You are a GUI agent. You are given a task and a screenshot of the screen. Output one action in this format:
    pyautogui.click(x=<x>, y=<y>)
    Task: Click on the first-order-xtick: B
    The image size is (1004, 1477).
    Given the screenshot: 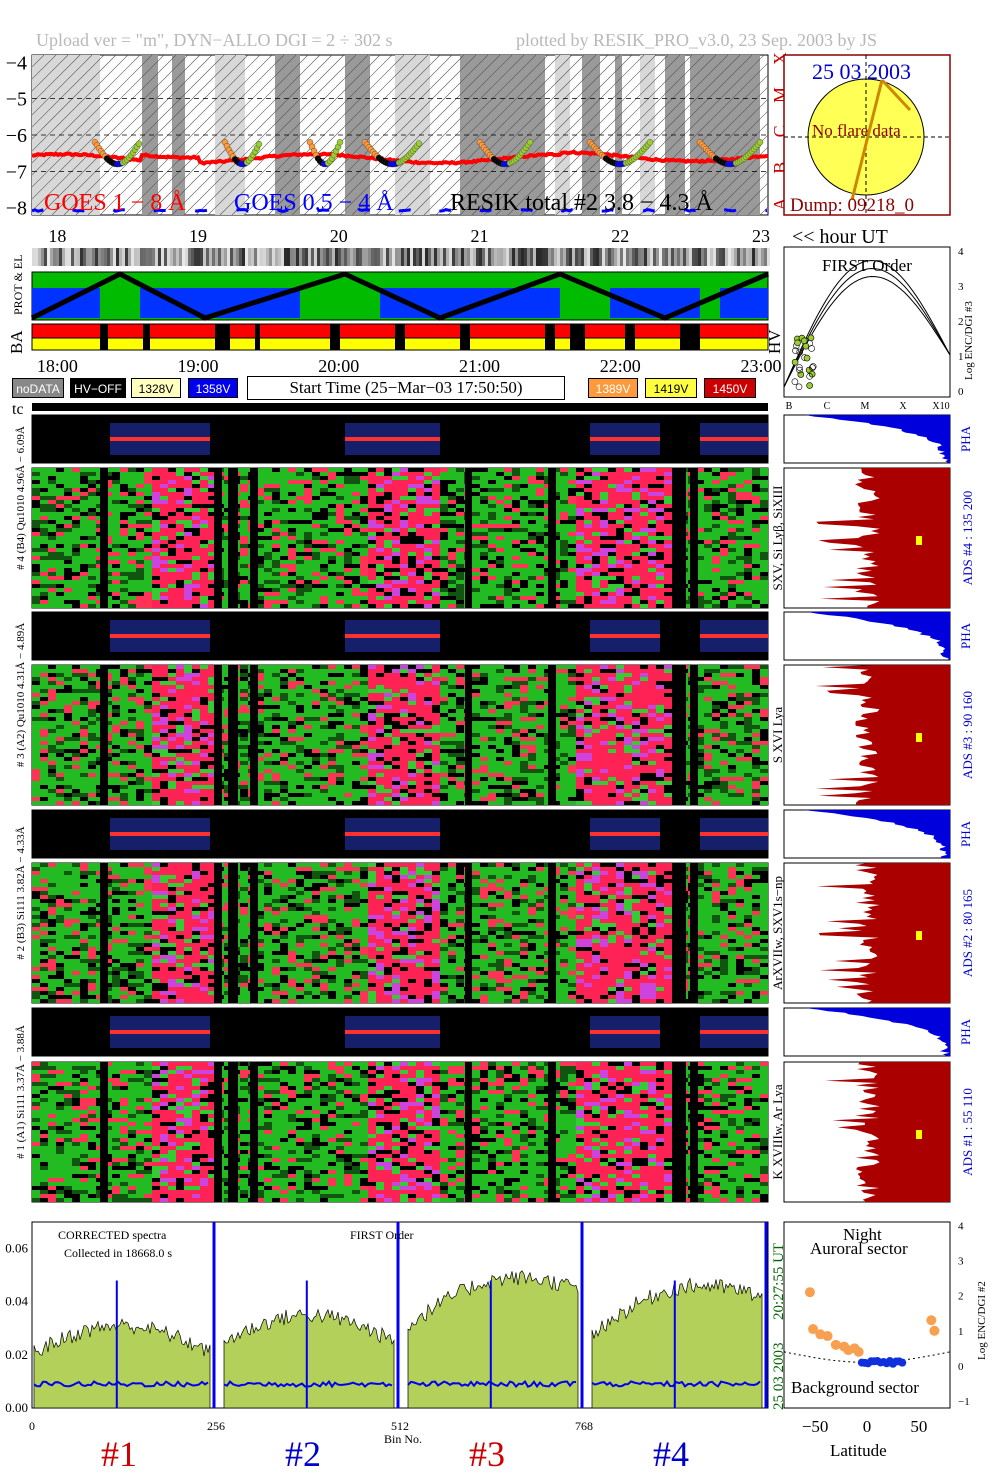 What is the action you would take?
    pyautogui.click(x=789, y=406)
    